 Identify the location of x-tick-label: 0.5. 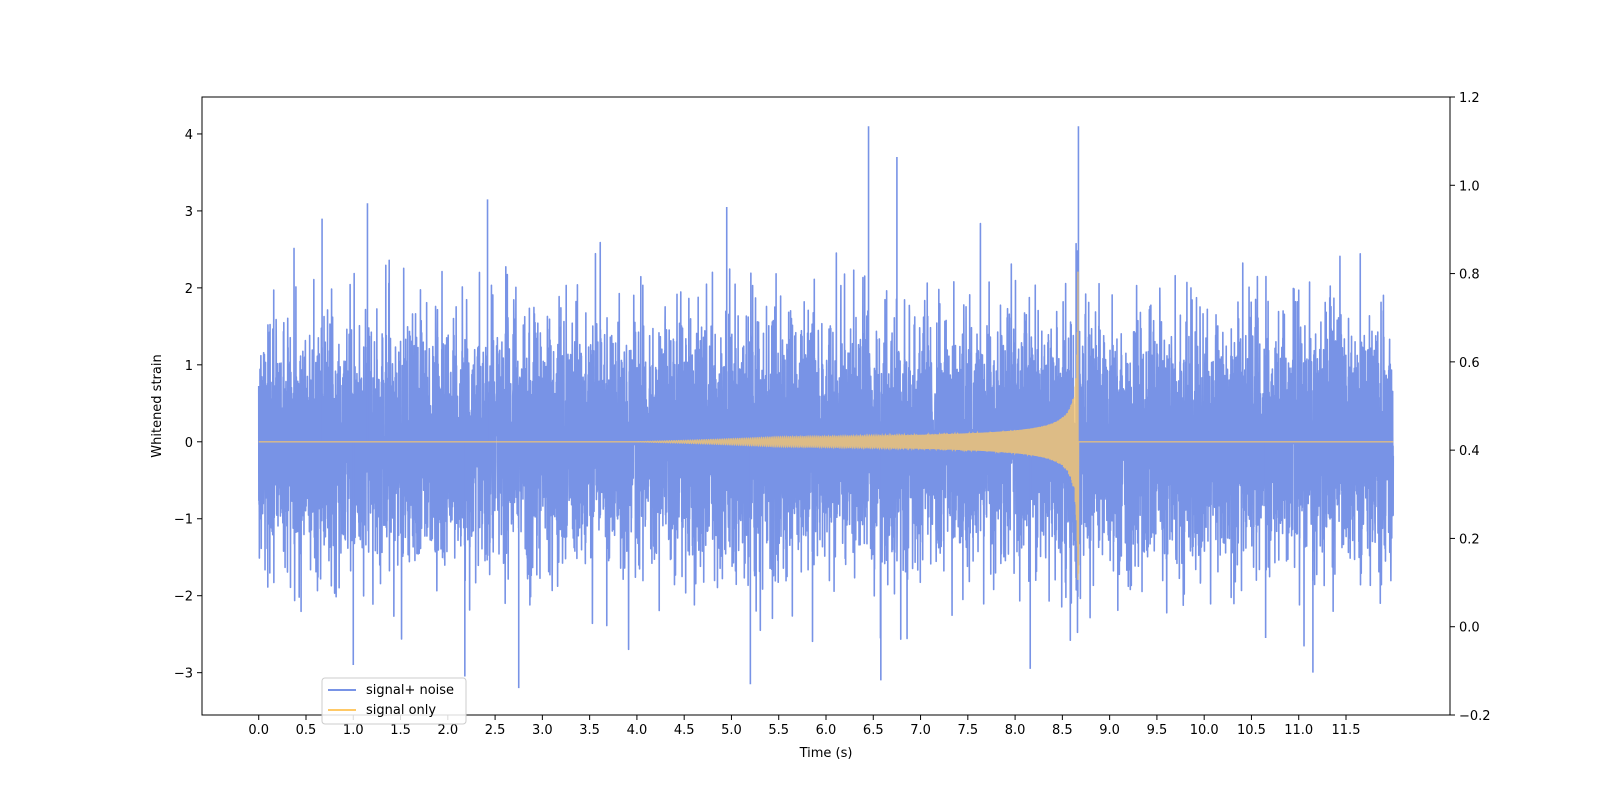
(306, 730).